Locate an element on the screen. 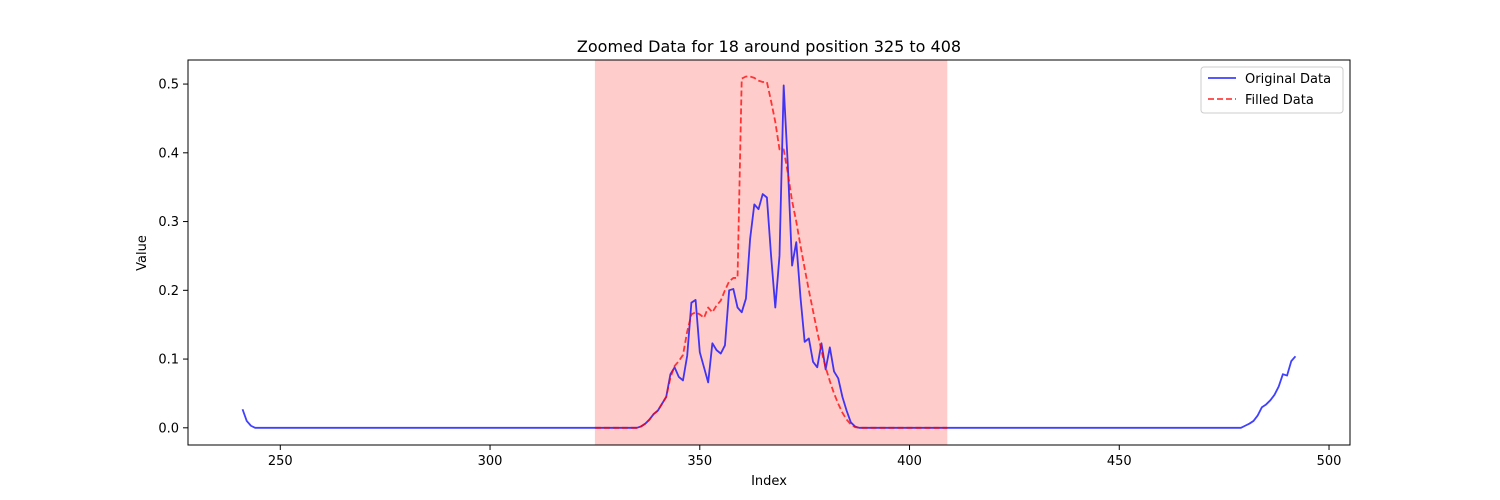 The width and height of the screenshot is (1500, 500). x-tick-label: 500 is located at coordinates (1329, 461).